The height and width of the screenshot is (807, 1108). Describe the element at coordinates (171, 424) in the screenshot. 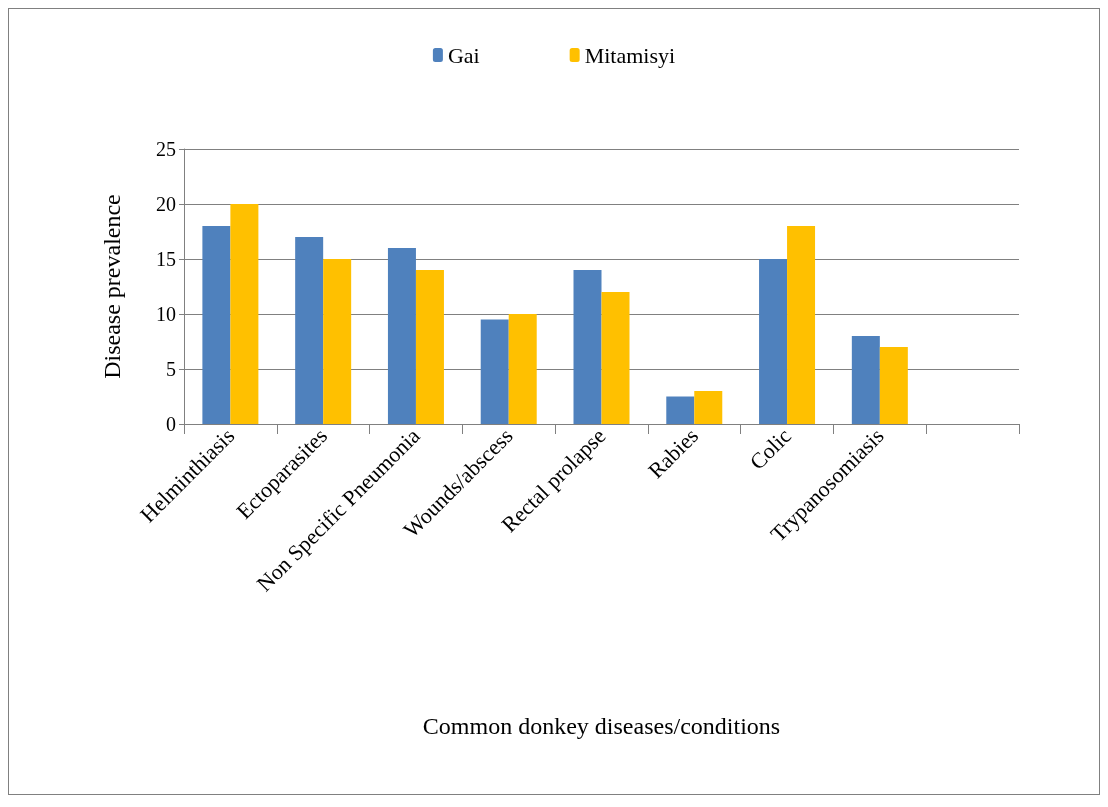

I see `y-tick-label: 0` at that location.